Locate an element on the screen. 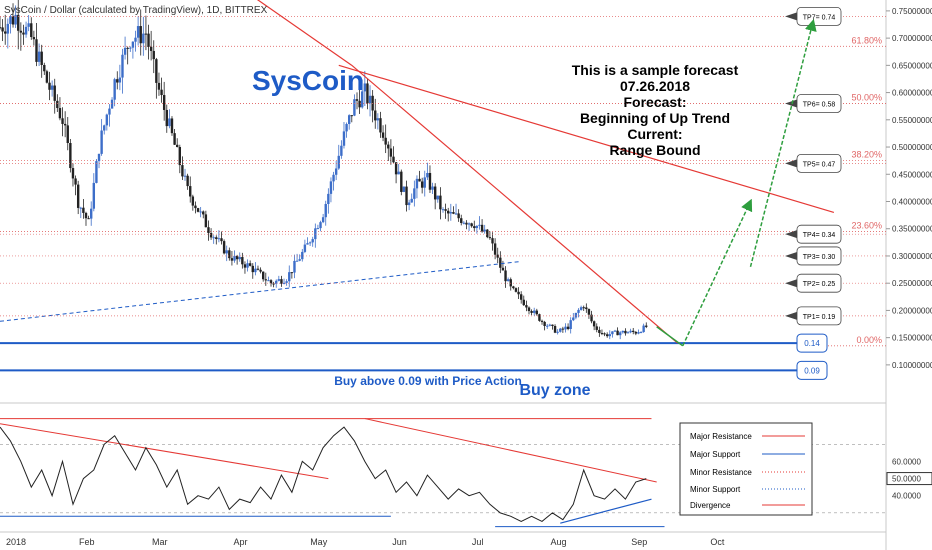 The width and height of the screenshot is (932, 550). y-tick-label: 0.30000000 is located at coordinates (912, 256).